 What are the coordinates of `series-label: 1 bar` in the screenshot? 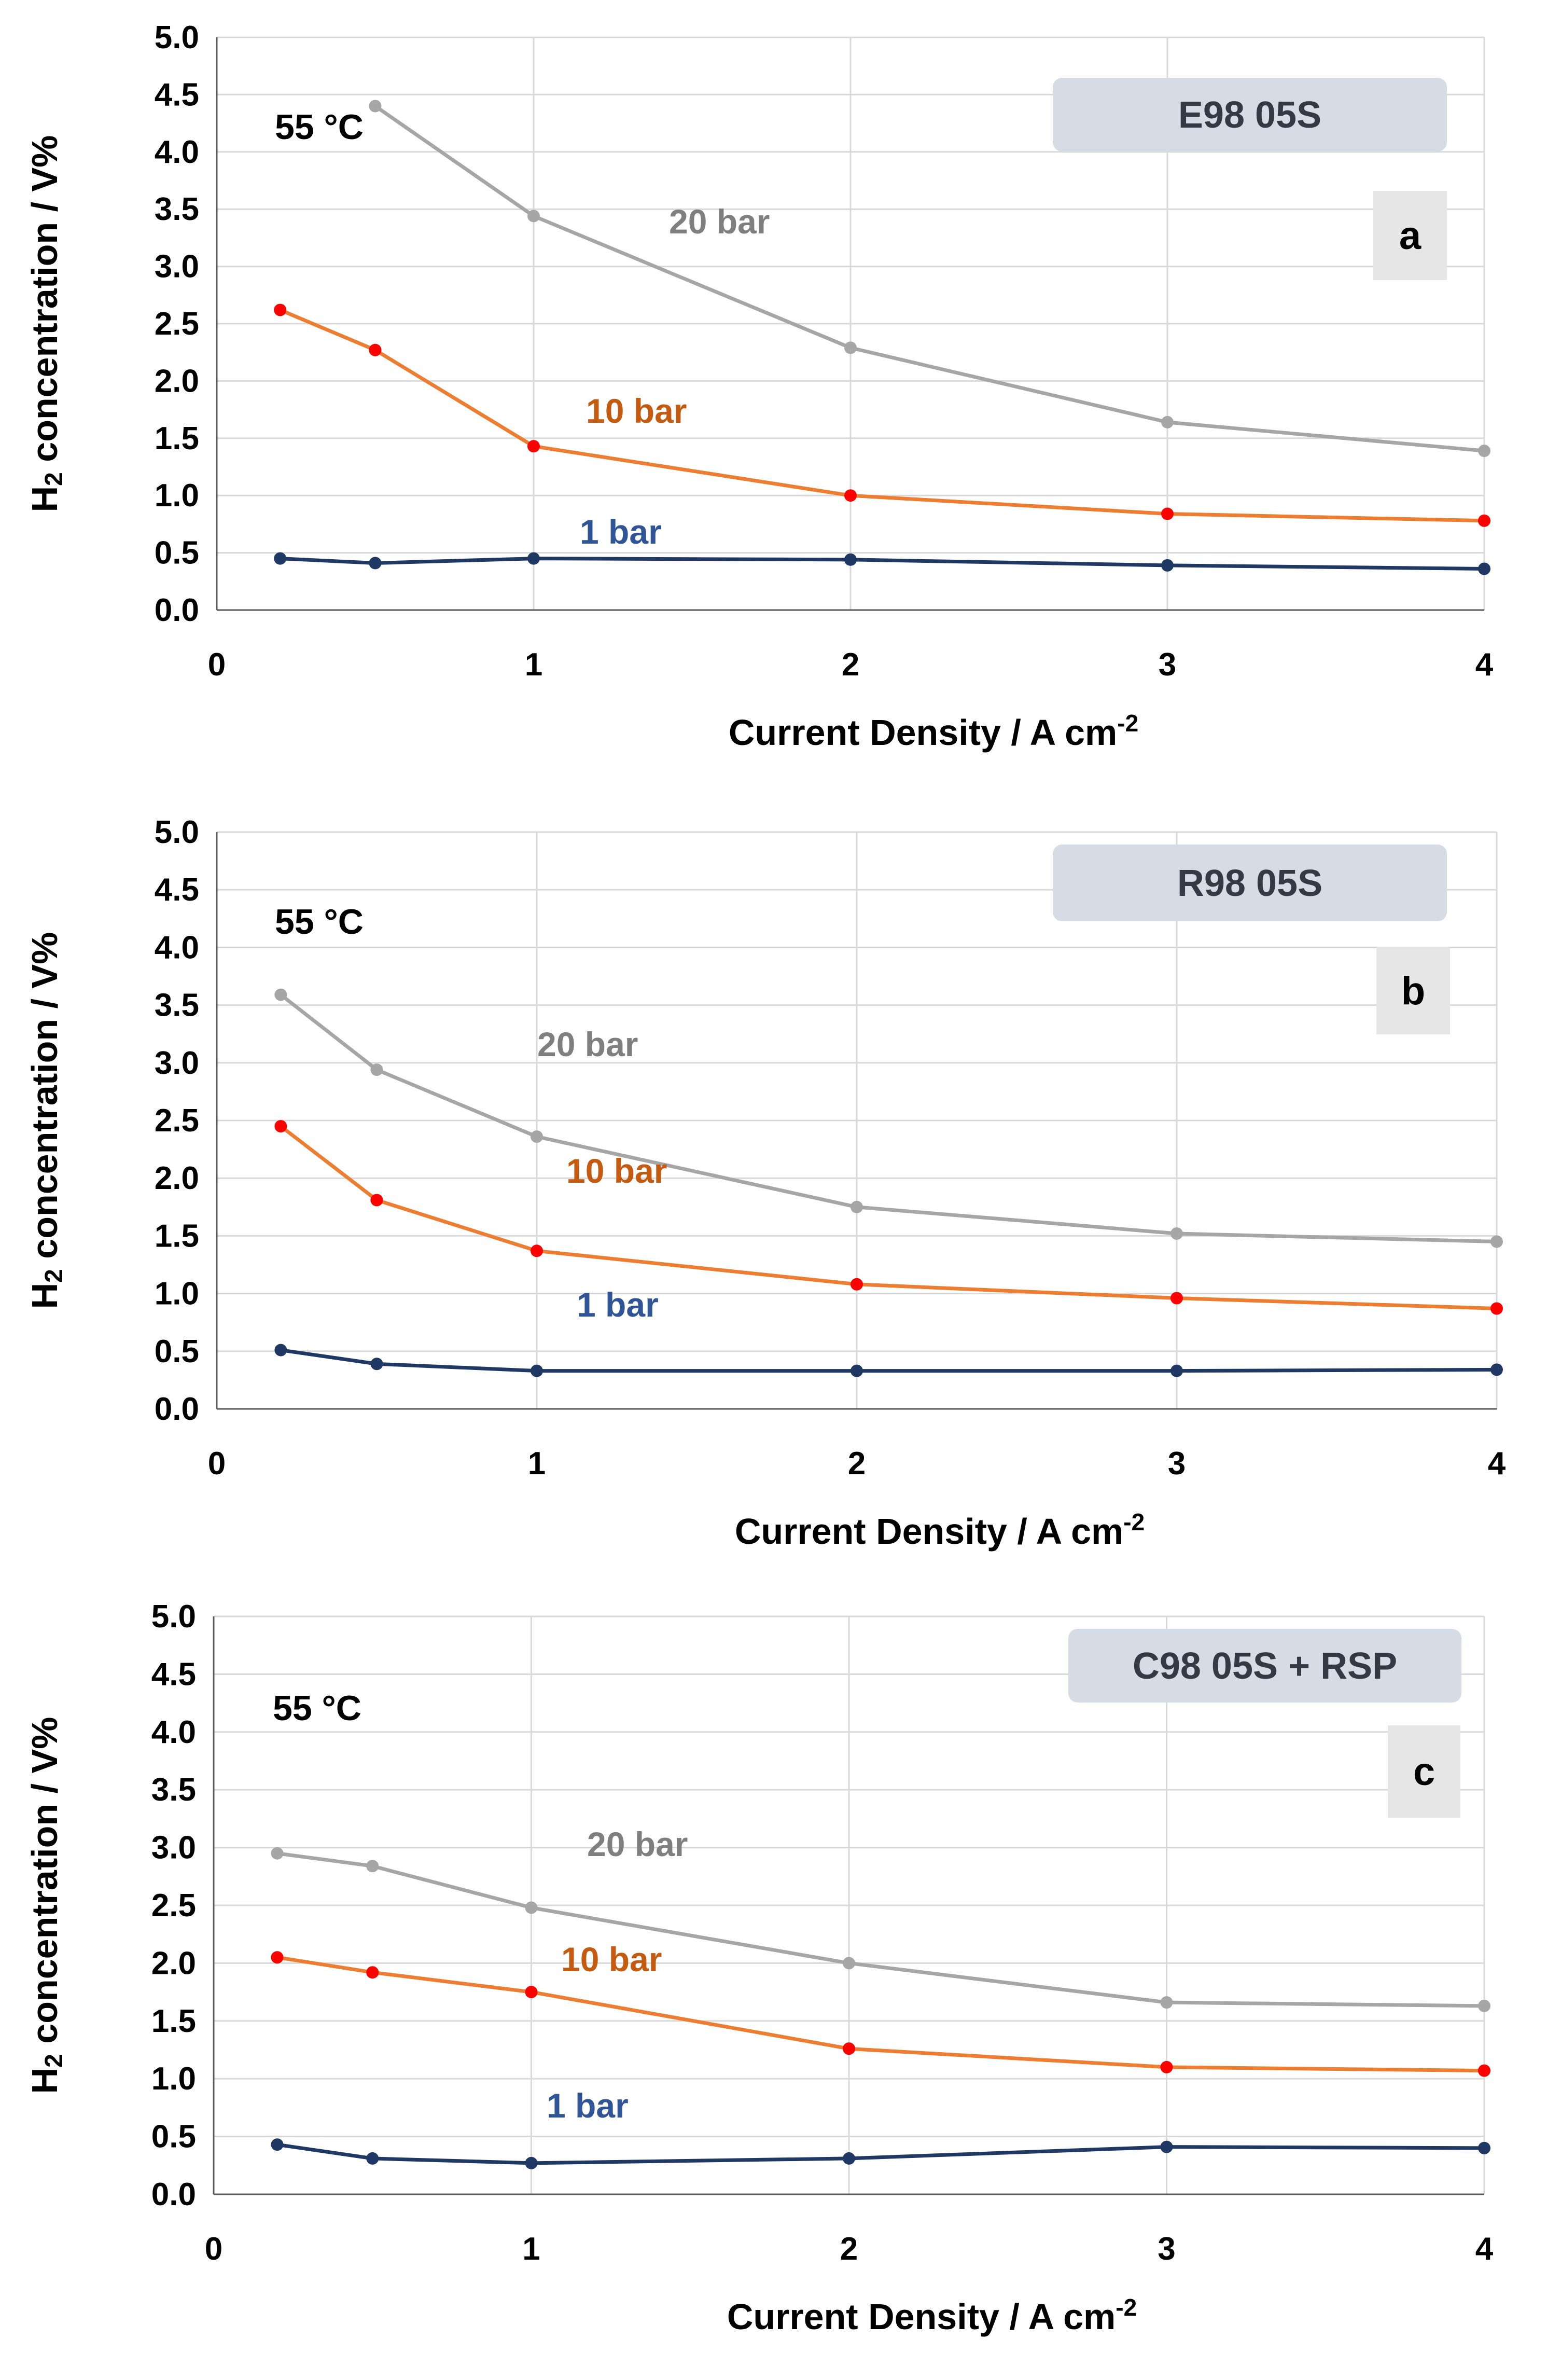 It's located at (588, 2105).